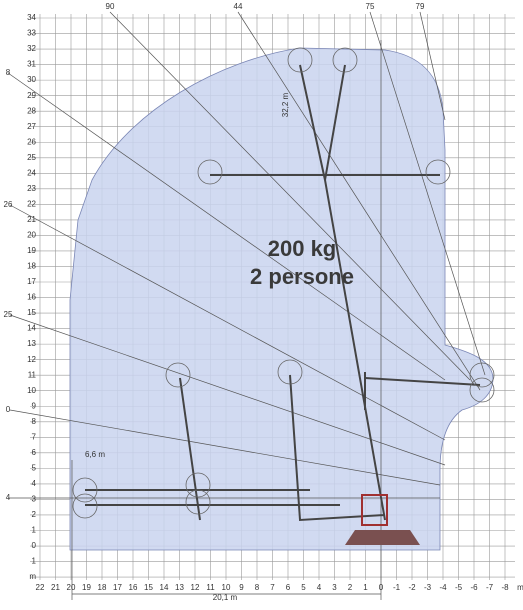 This screenshot has height=610, width=523. I want to click on y-label: 6, so click(34, 452).